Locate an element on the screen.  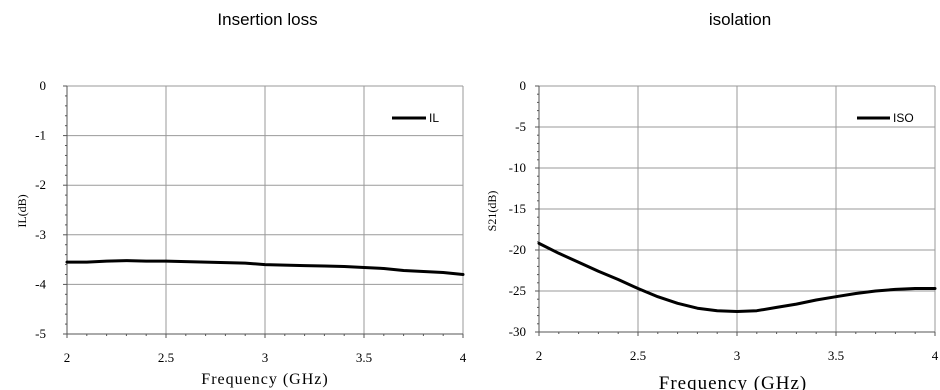
y-tick-label: -25 is located at coordinates (517, 290).